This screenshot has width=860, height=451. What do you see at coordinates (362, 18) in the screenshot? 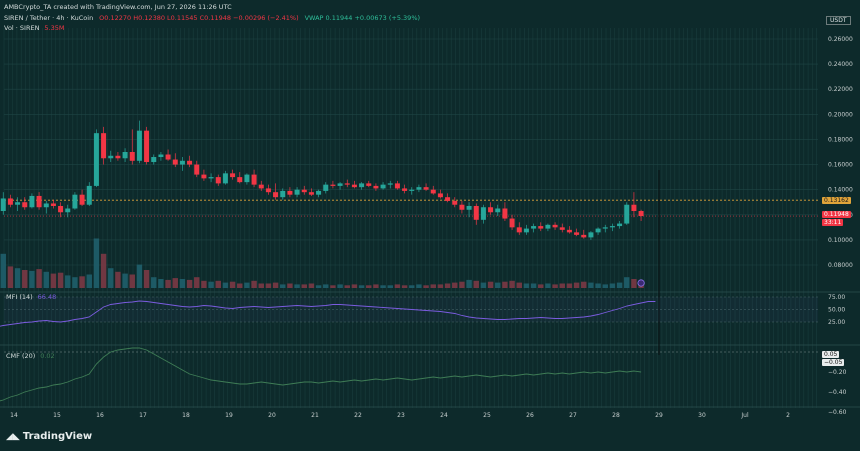
I see `vwap-readout: VWAP 0.11944 +0.00673 (+5.39%)` at bounding box center [362, 18].